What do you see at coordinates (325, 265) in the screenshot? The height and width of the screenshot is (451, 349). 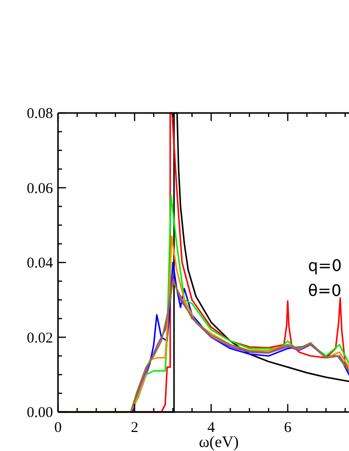 I see `annotation: q=0` at bounding box center [325, 265].